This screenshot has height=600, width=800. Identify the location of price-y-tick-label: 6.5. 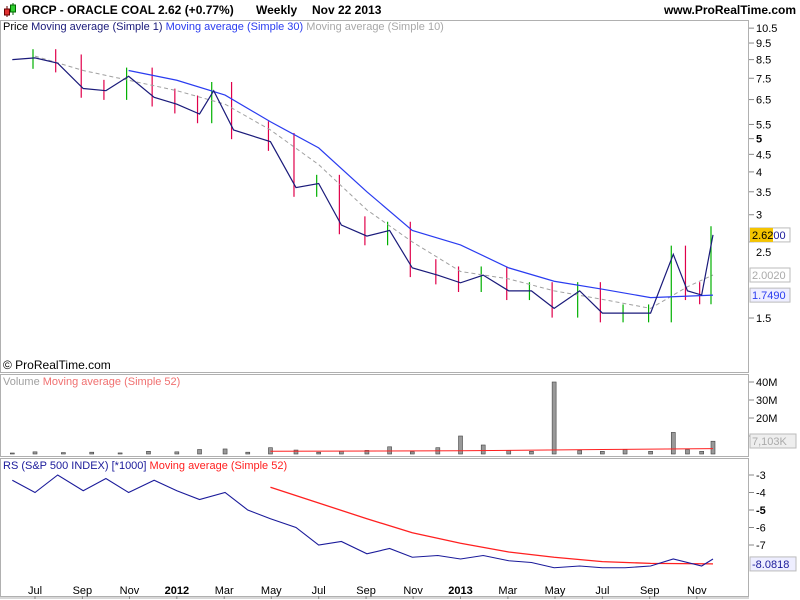
(763, 101).